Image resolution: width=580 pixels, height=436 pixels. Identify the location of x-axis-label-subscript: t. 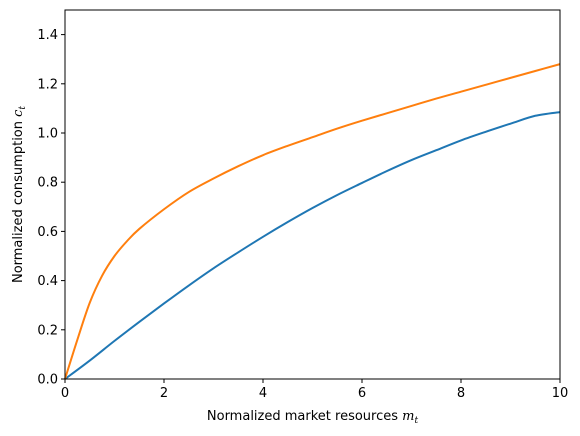
(416, 421).